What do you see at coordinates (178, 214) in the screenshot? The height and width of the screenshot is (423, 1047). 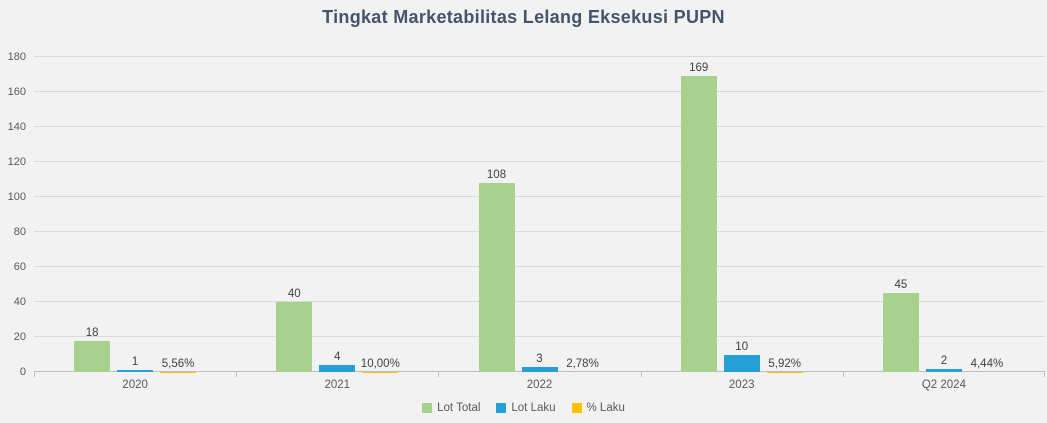 I see `bar-slot: 5,56%` at bounding box center [178, 214].